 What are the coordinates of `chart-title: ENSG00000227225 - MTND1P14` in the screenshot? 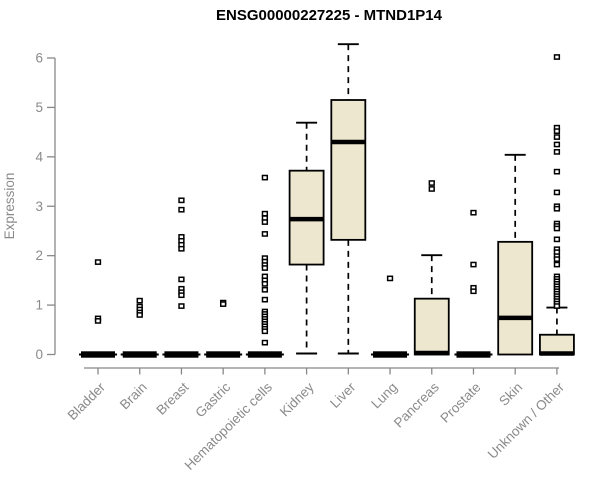 It's located at (329, 15).